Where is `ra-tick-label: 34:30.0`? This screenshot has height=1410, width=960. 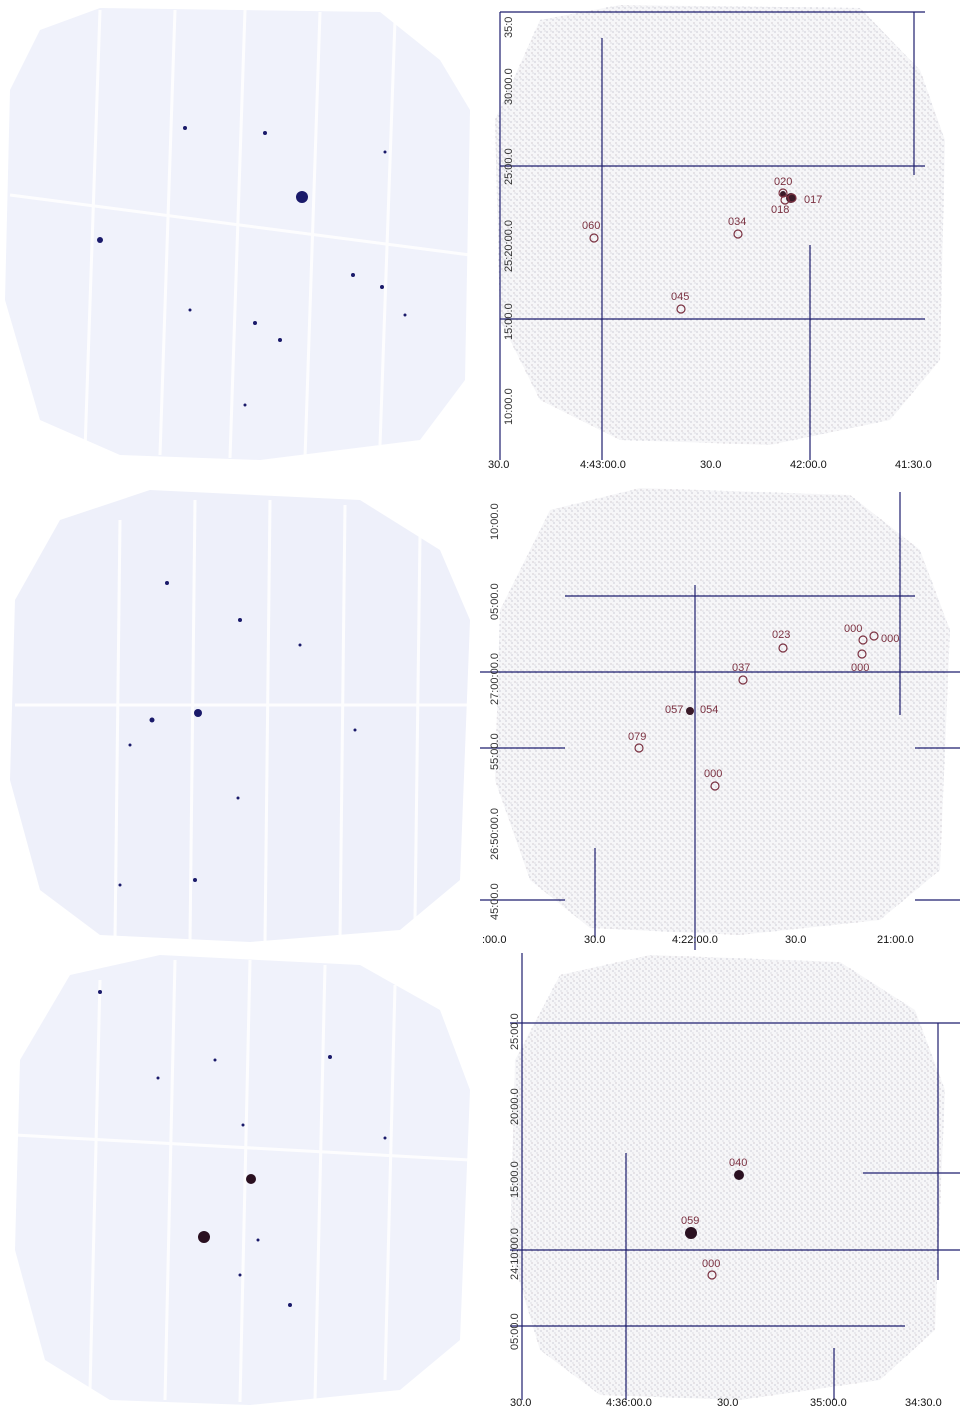
ra-tick-label: 34:30.0 is located at coordinates (923, 1403).